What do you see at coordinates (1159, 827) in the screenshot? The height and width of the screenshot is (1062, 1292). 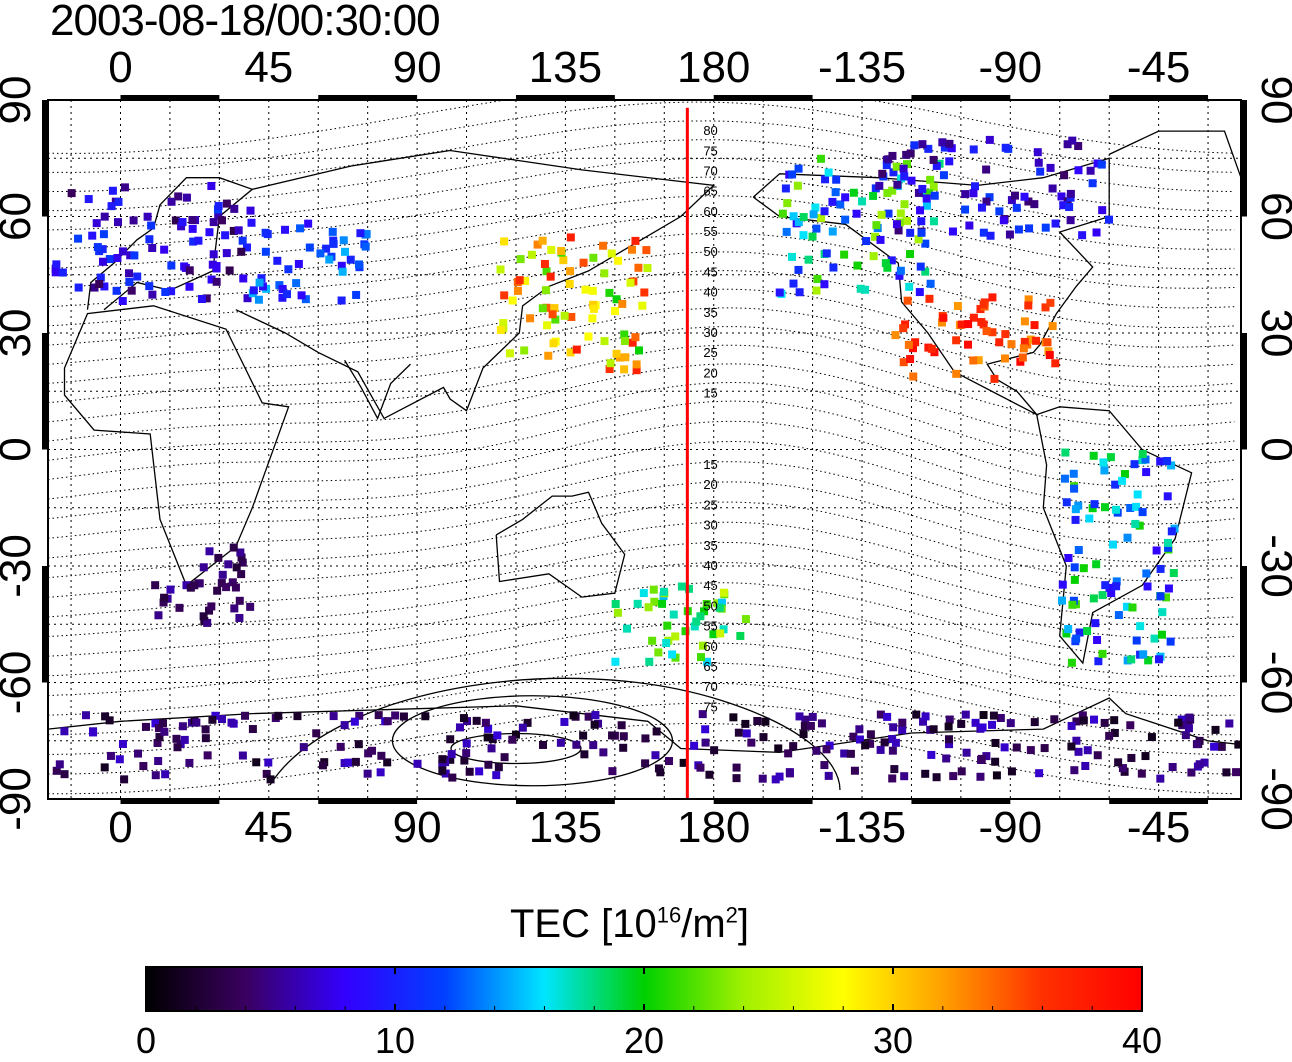 I see `x-tick-label-bottom: -45` at bounding box center [1159, 827].